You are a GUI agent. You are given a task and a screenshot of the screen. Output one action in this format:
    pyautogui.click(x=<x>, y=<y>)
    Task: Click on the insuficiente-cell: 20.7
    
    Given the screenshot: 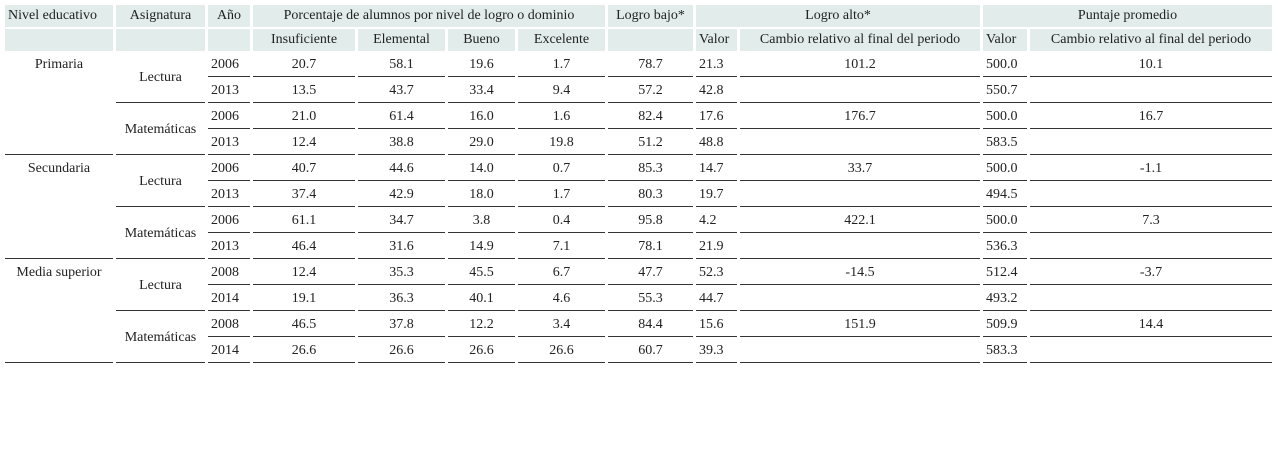 What is the action you would take?
    pyautogui.click(x=304, y=65)
    